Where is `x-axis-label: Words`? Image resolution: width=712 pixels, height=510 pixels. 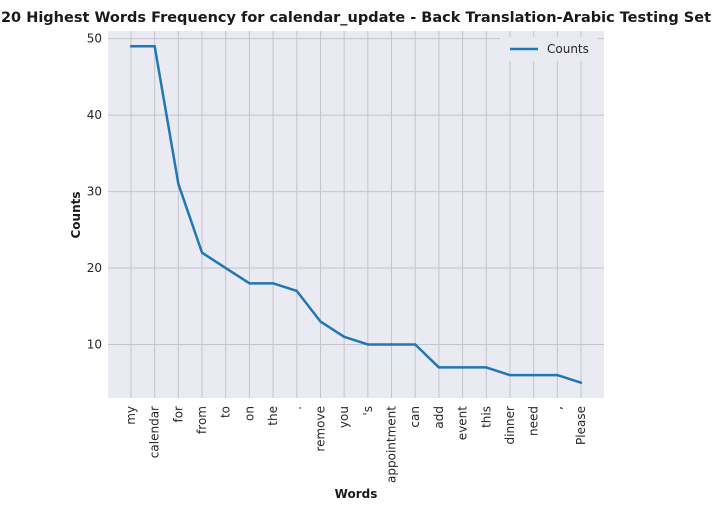
x-axis-label: Words is located at coordinates (356, 494).